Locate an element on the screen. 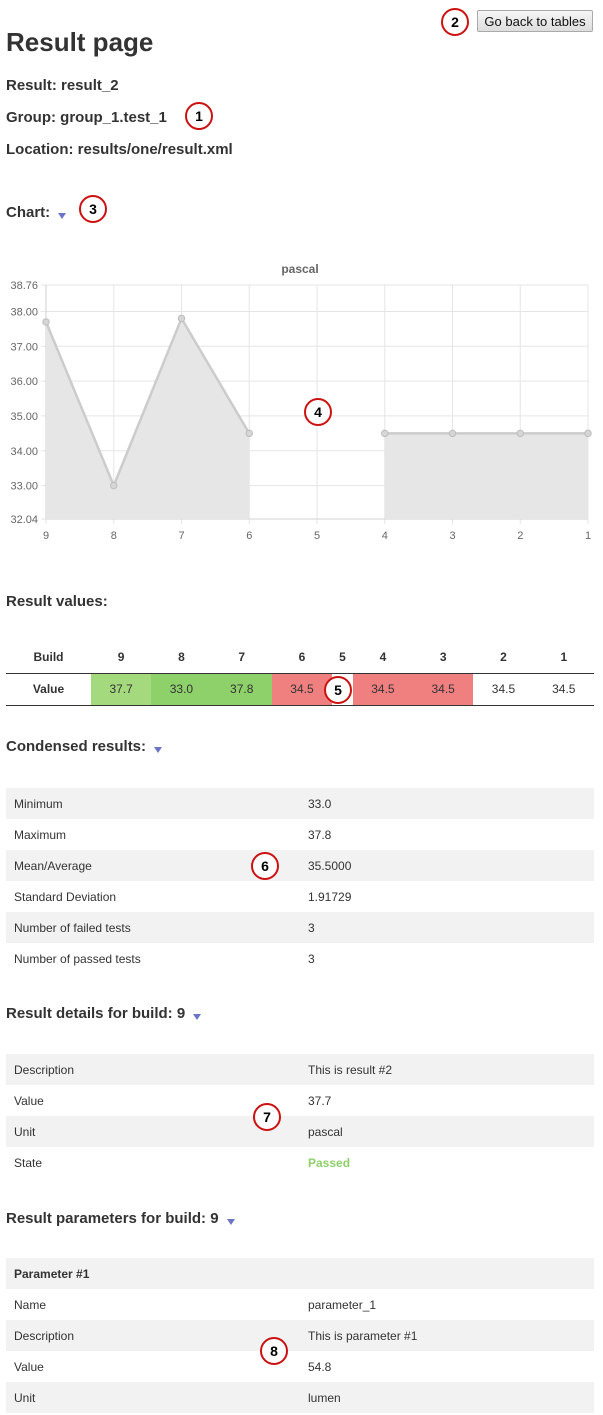 This screenshot has height=1415, width=603. y-tick-label: 37.00 is located at coordinates (24, 347).